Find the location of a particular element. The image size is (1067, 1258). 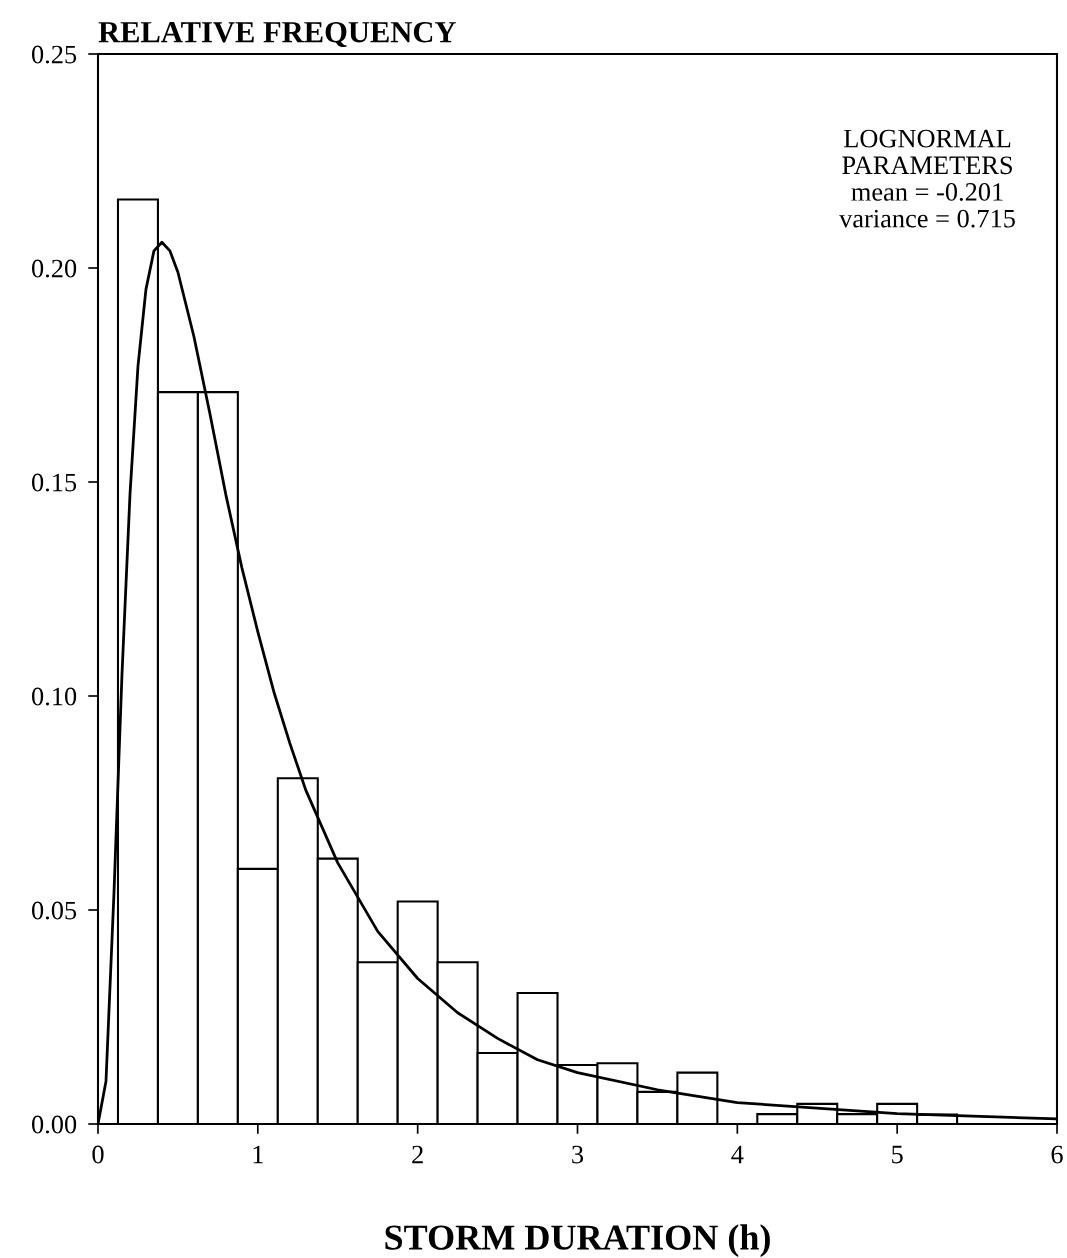

y-tick-label: 0.05 is located at coordinates (54, 910).